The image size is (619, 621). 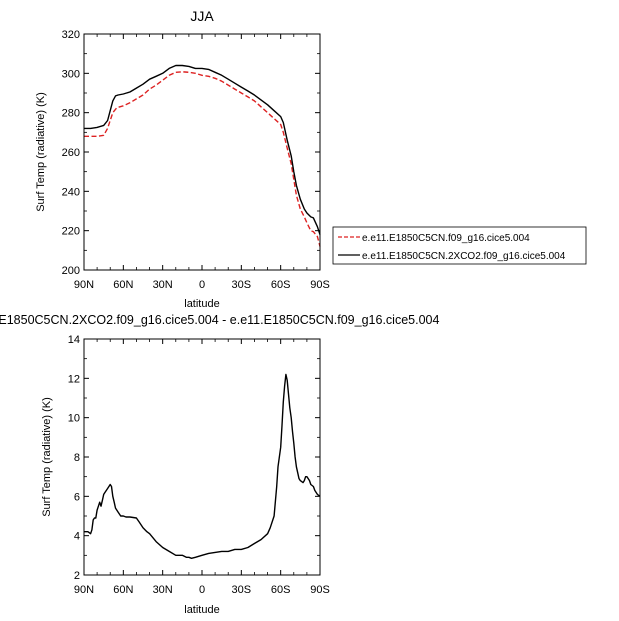 I want to click on bottom-xtick-label: 30N, so click(x=163, y=590).